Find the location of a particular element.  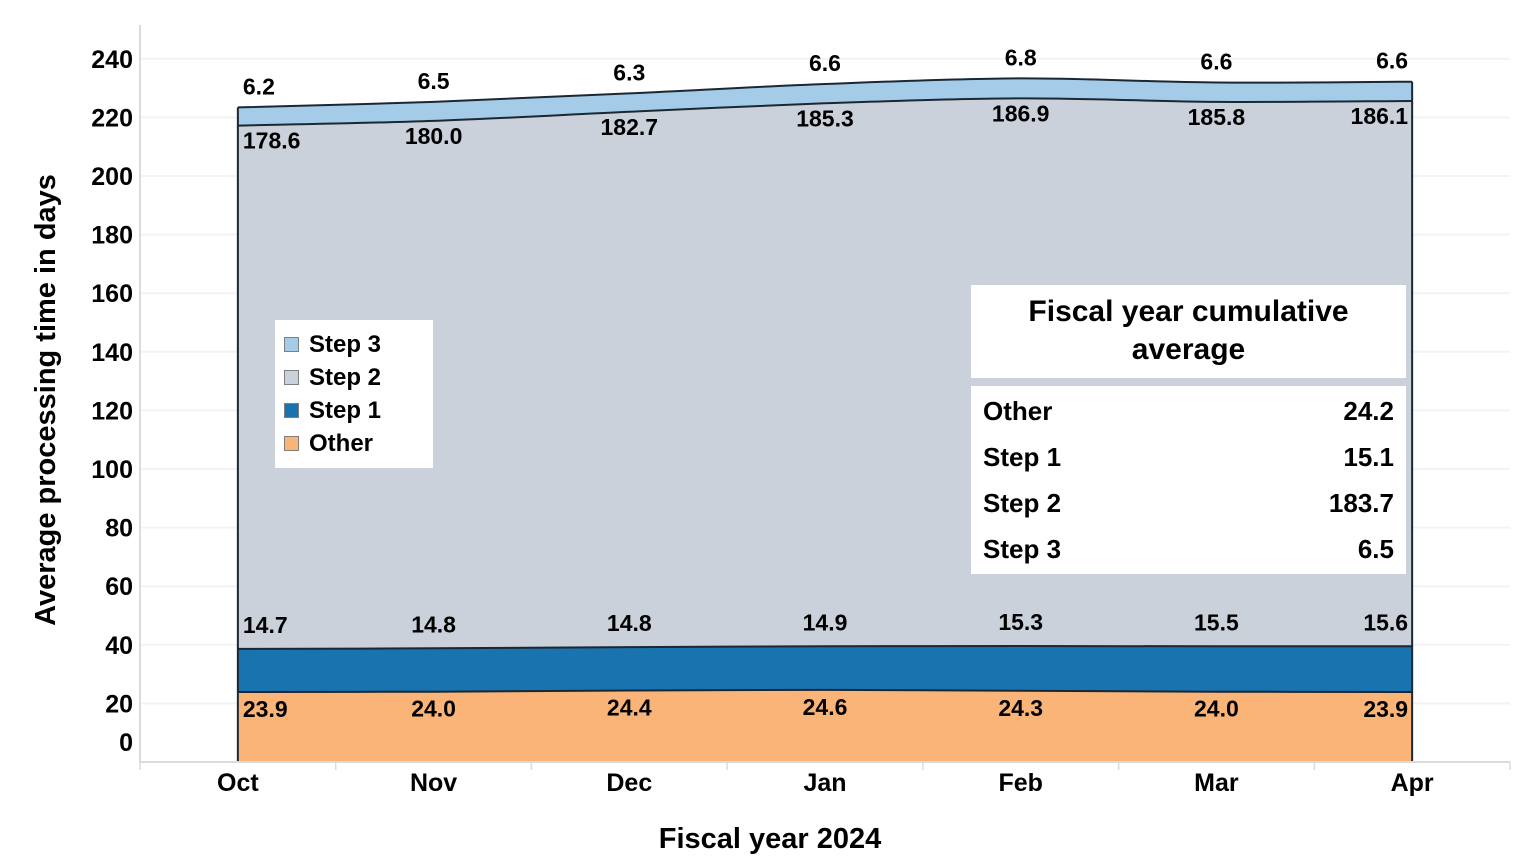

legend-swatch-step3 is located at coordinates (291, 344).